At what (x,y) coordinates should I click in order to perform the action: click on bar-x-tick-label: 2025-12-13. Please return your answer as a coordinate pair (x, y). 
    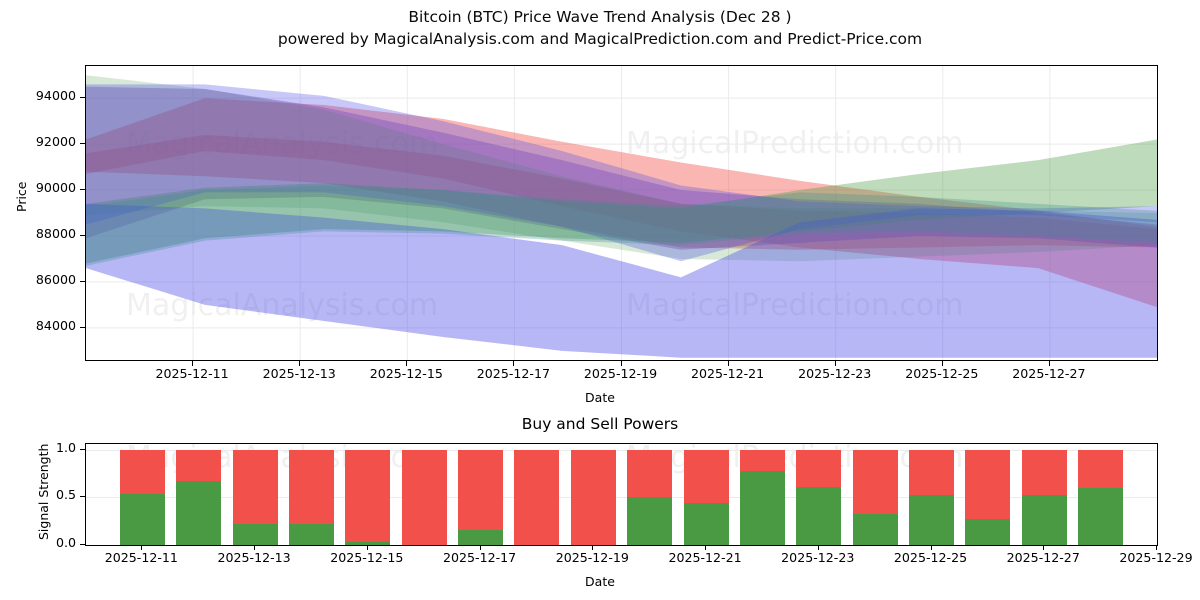
    Looking at the image, I should click on (254, 557).